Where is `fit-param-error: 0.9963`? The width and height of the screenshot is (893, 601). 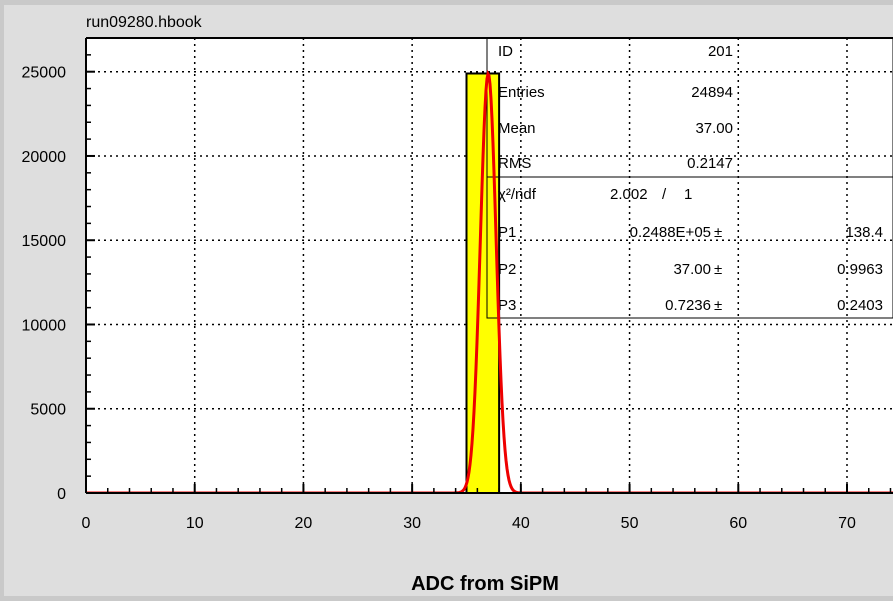
fit-param-error: 0.9963 is located at coordinates (860, 269).